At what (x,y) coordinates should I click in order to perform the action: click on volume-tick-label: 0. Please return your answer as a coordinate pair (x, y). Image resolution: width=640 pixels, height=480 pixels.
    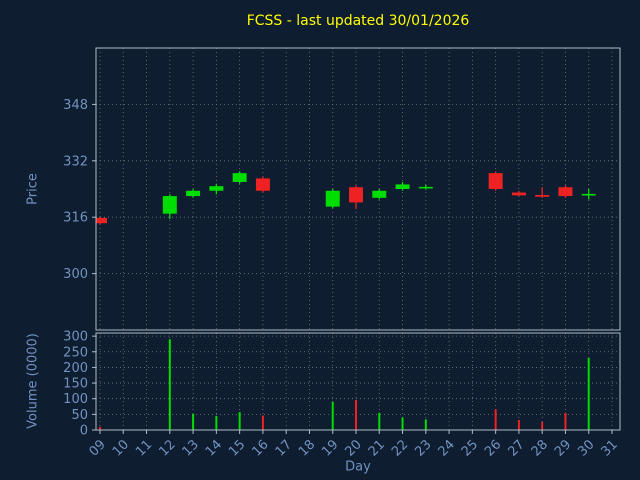
    Looking at the image, I should click on (84, 431).